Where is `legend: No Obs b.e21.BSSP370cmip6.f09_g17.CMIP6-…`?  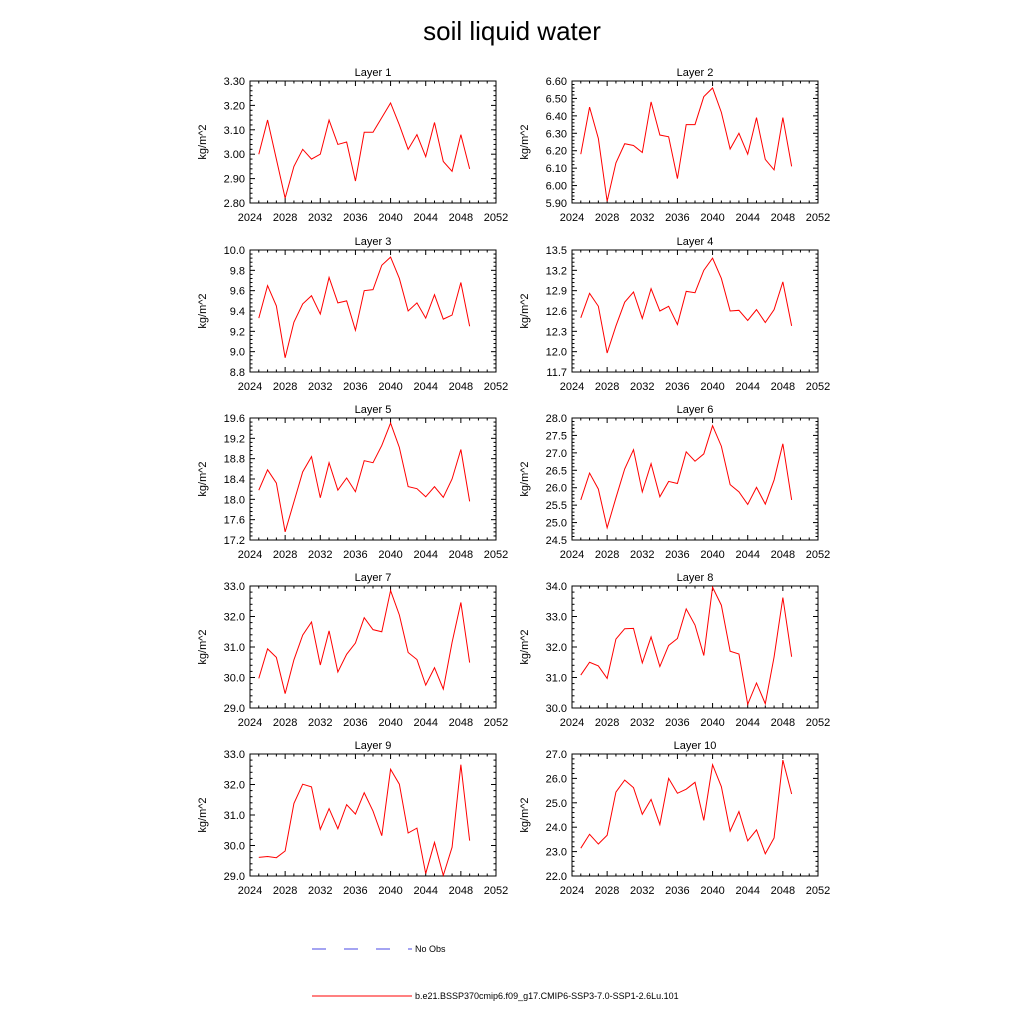
legend: No Obs b.e21.BSSP370cmip6.f09_g17.CMIP6-… is located at coordinates (495, 972).